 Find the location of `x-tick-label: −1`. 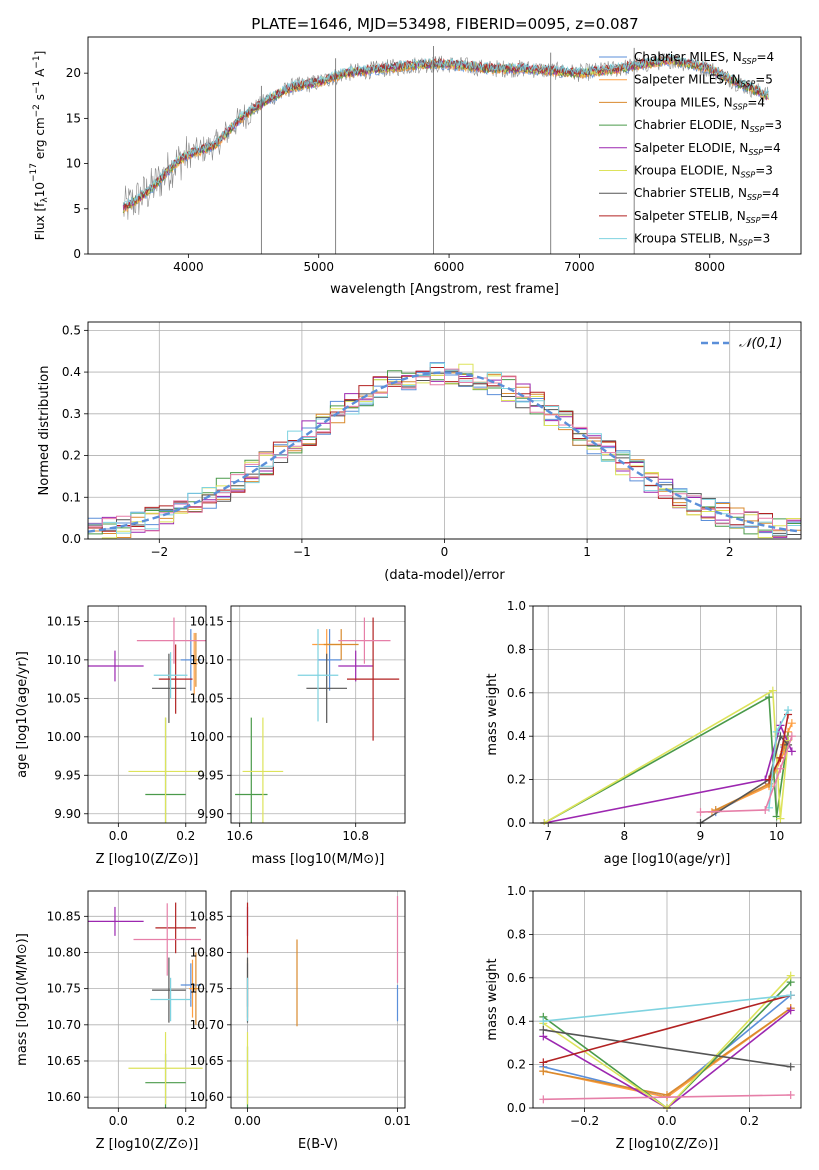

x-tick-label: −1 is located at coordinates (302, 552).